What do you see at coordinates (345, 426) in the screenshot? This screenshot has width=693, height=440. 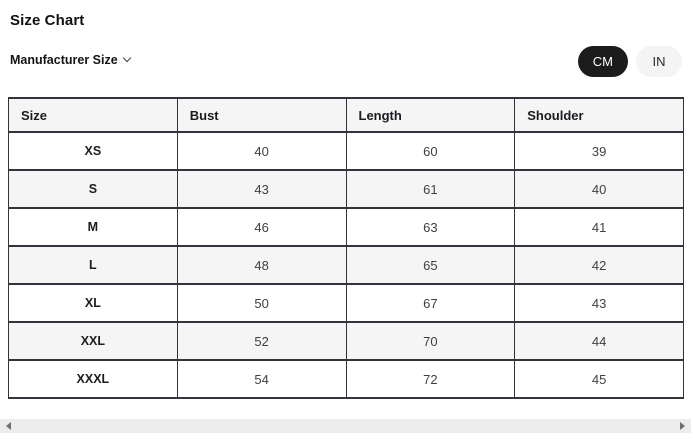 I see `horizontal-scrollbar` at bounding box center [345, 426].